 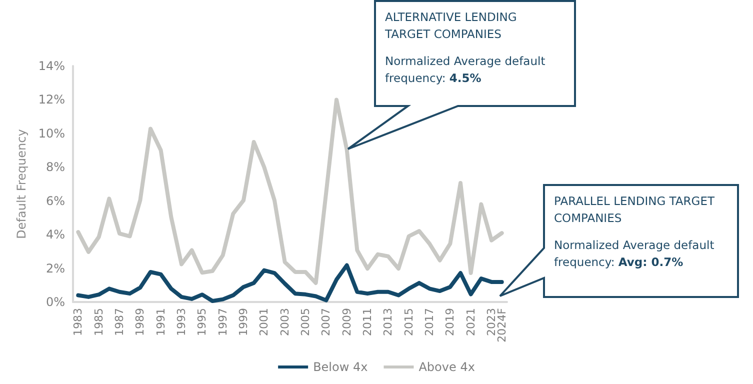 I want to click on x-tick-label: 2024F, so click(x=501, y=325).